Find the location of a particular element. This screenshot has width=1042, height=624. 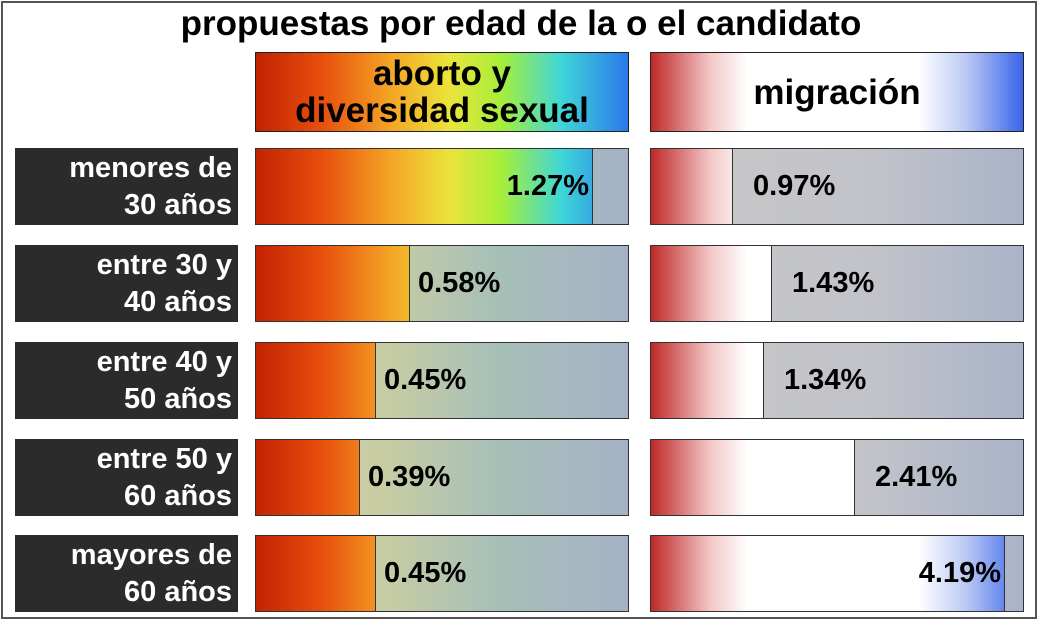

bar-track-aborto-4: 0.39% is located at coordinates (442, 477).